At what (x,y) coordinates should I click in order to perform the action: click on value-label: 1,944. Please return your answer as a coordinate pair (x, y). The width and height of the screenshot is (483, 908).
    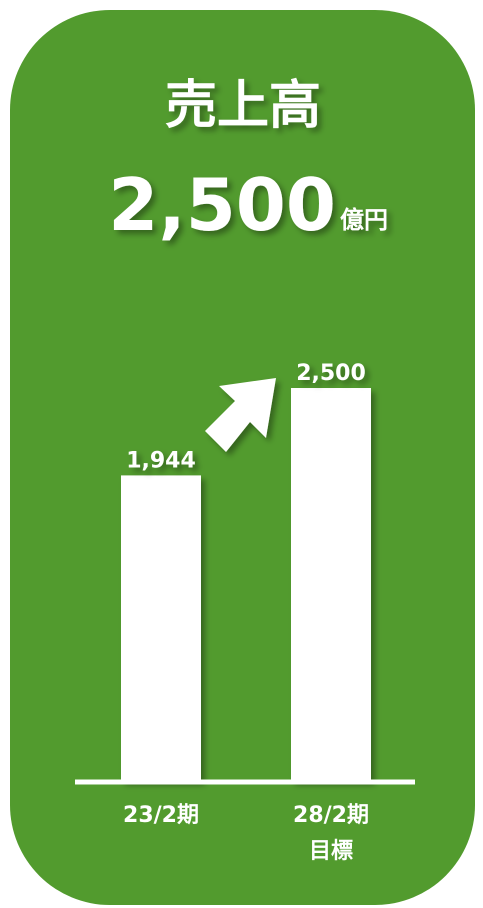
    Looking at the image, I should click on (161, 460).